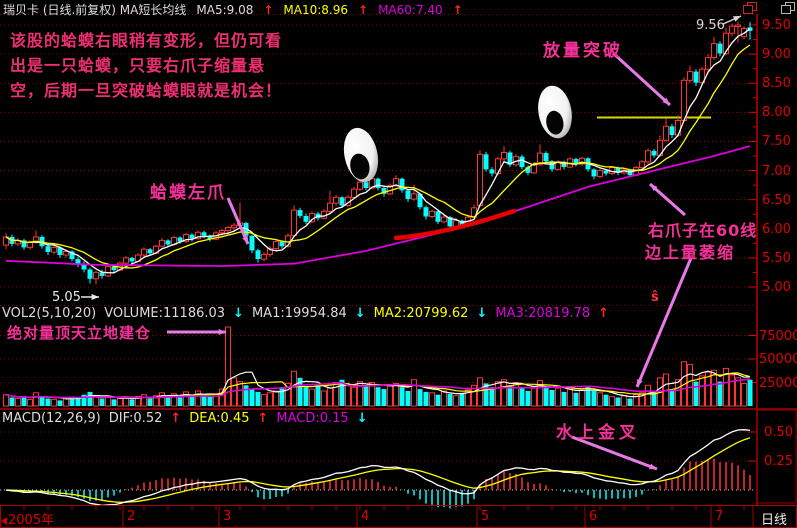 The image size is (797, 528). I want to click on timeline-month-label: 5, so click(485, 516).